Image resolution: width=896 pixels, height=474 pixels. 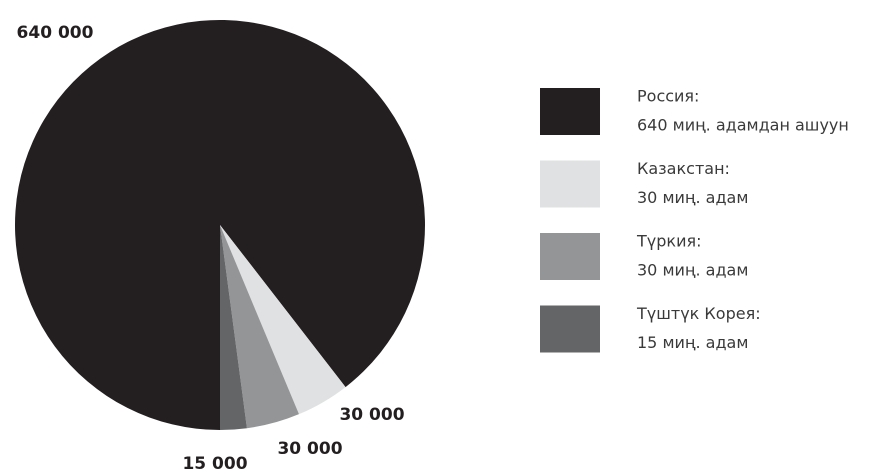 I want to click on legend-label: Казакстан:, so click(x=683, y=168).